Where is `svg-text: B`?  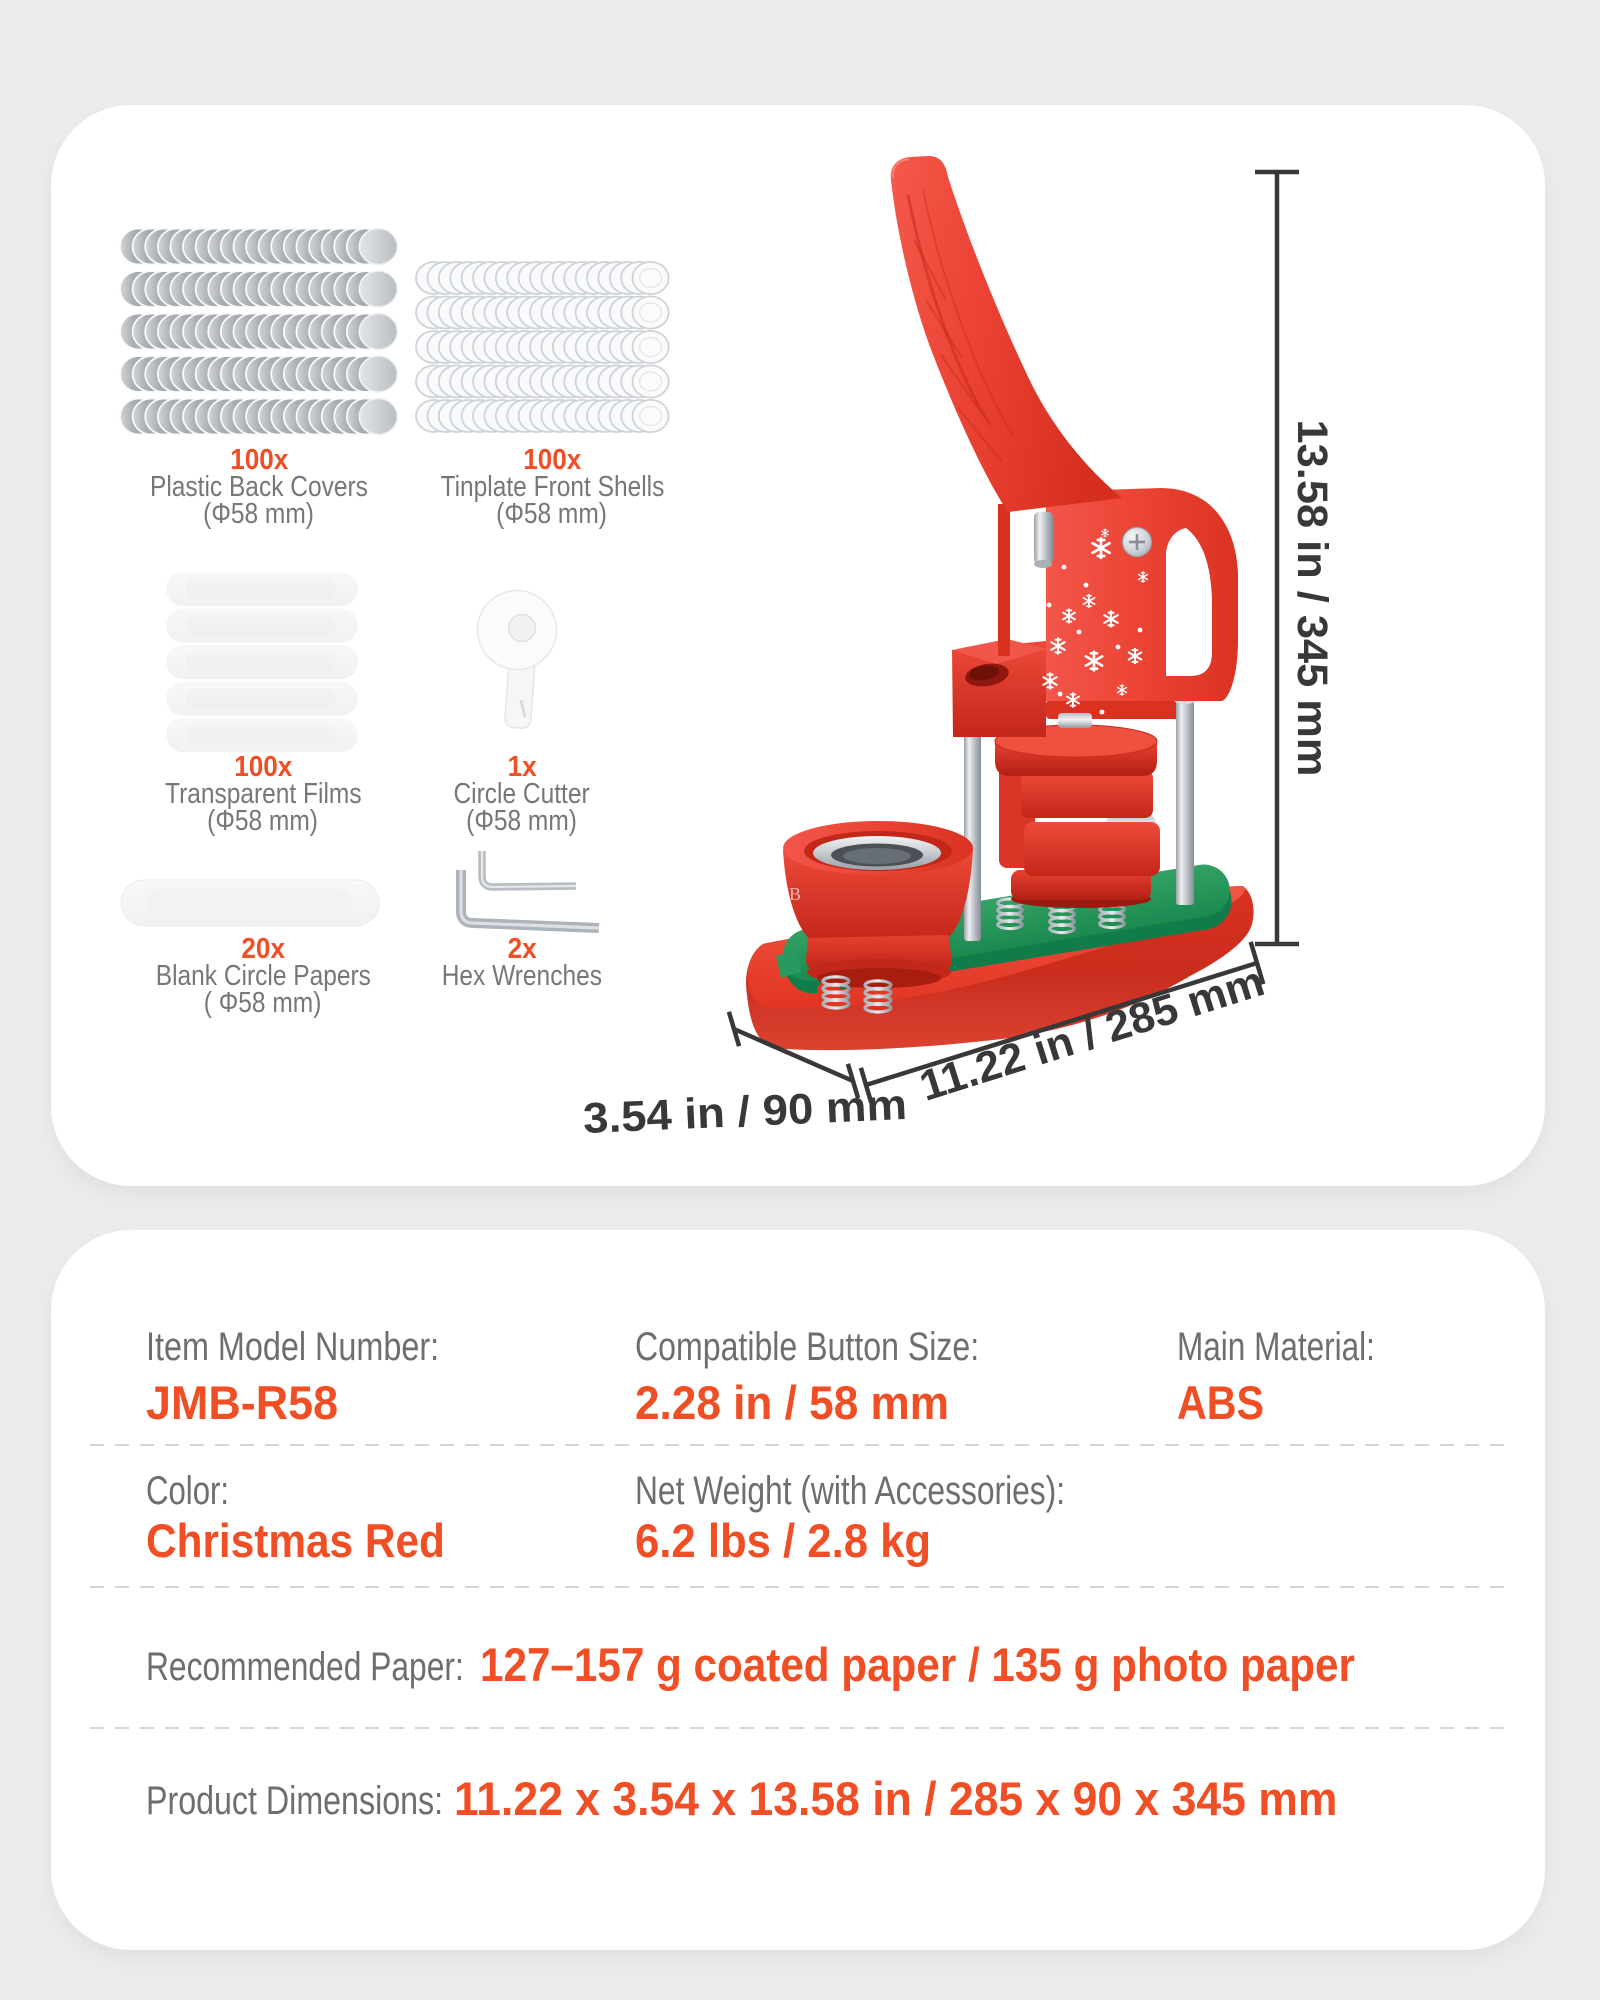 svg-text: B is located at coordinates (795, 894).